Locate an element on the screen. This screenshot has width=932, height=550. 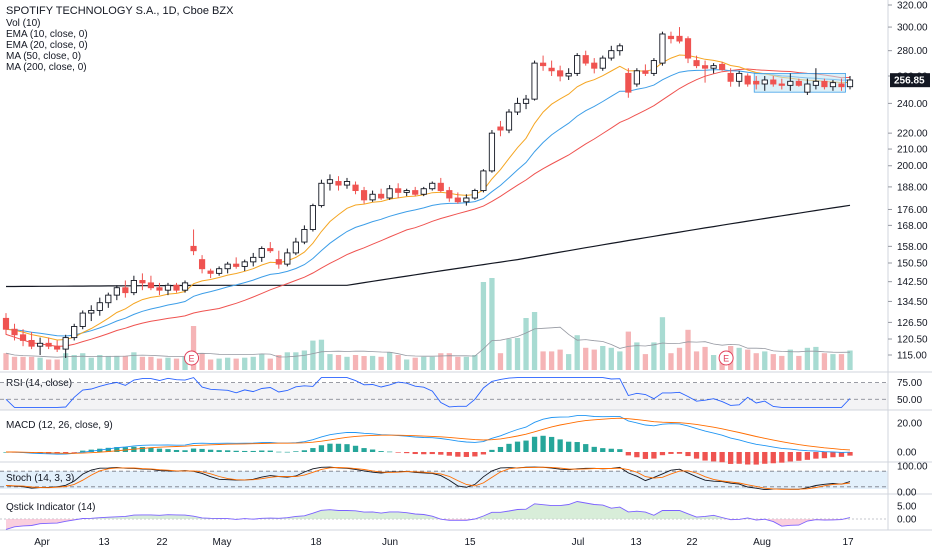
price-tick-label: 320.00 is located at coordinates (912, 6).